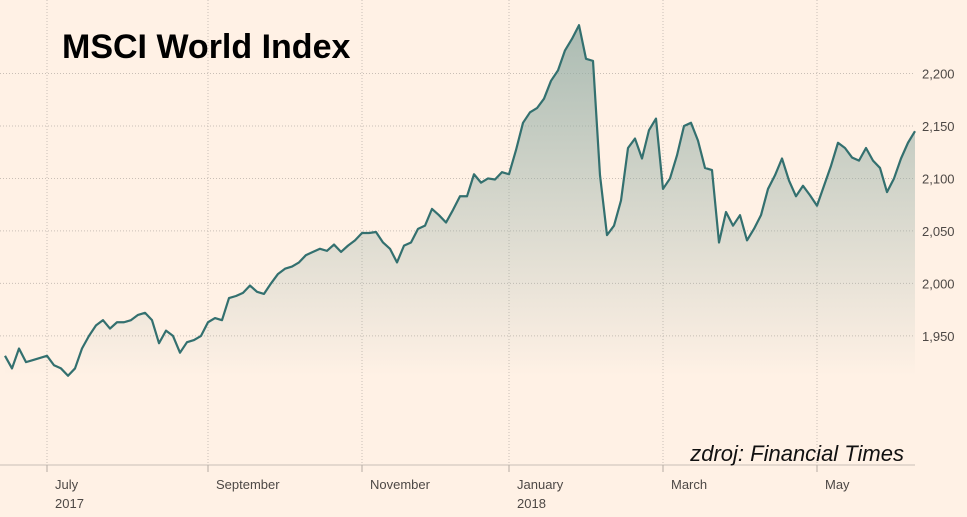 The height and width of the screenshot is (517, 967). Describe the element at coordinates (938, 336) in the screenshot. I see `y-tick-label: 1,950` at that location.